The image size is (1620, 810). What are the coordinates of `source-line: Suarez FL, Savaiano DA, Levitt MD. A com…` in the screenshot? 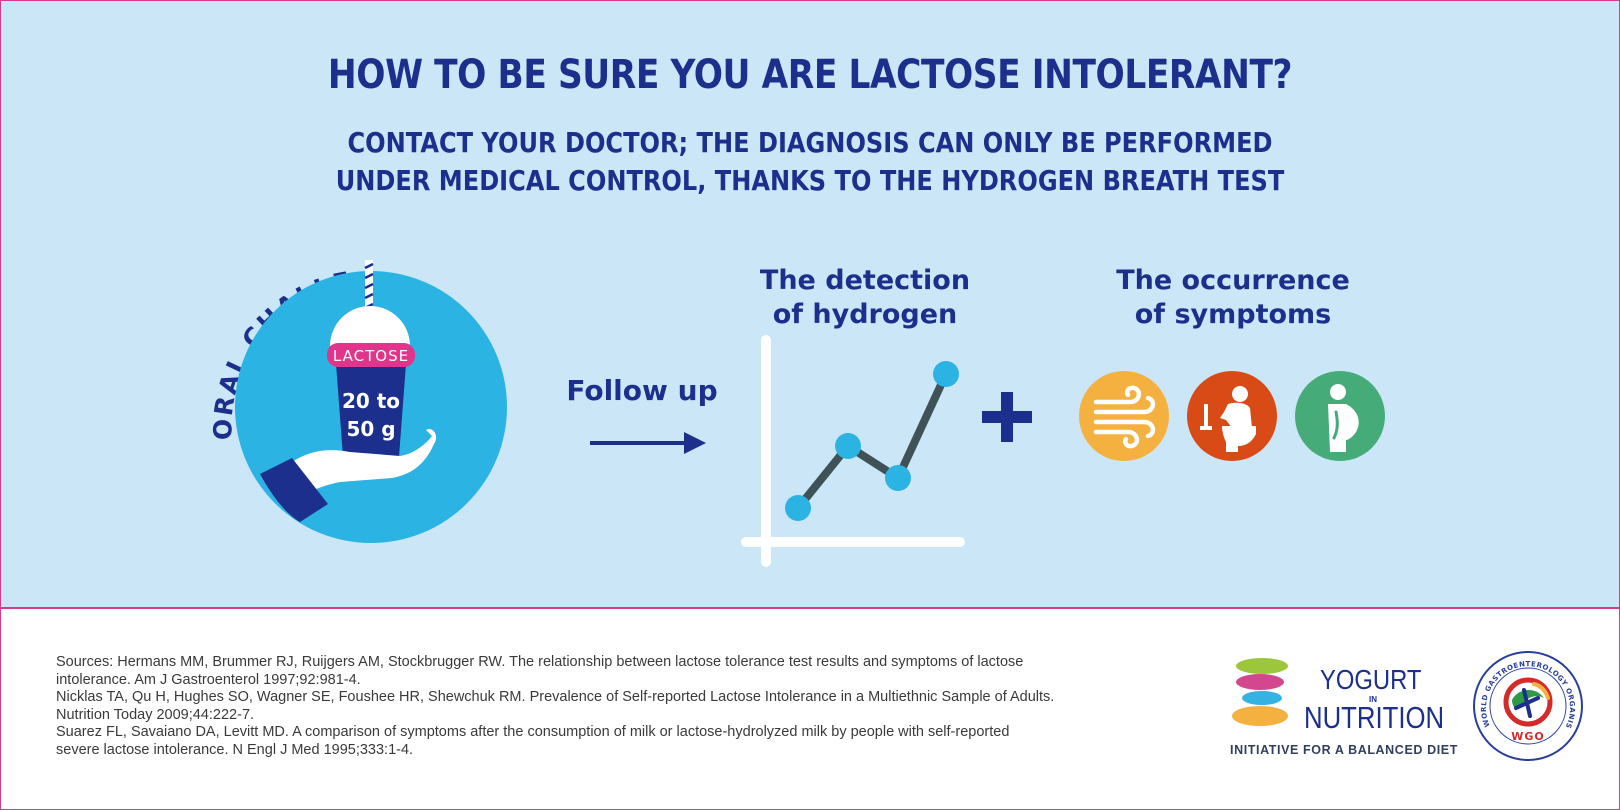 It's located at (533, 732).